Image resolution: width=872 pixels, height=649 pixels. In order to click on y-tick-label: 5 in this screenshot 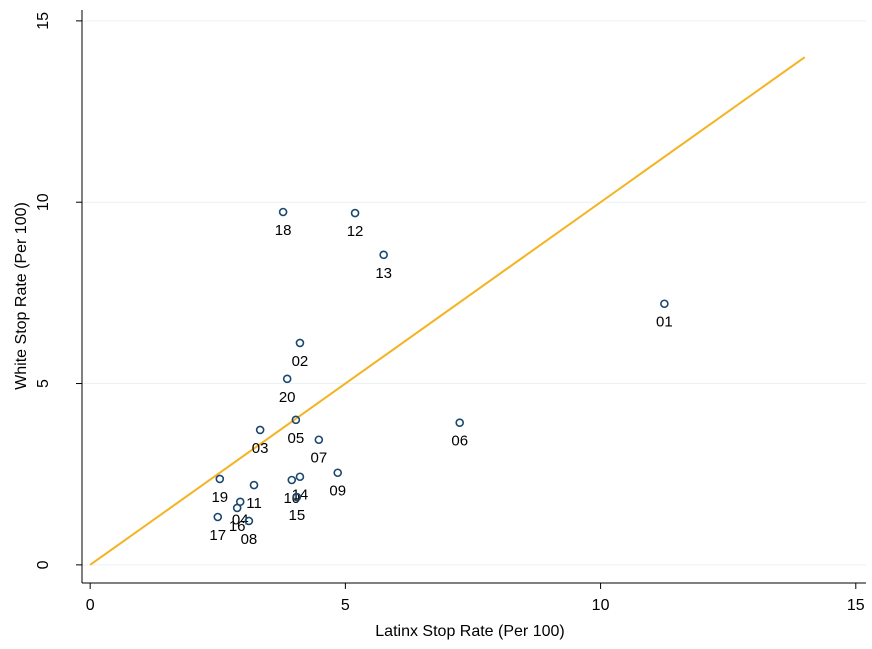, I will do `click(43, 383)`.